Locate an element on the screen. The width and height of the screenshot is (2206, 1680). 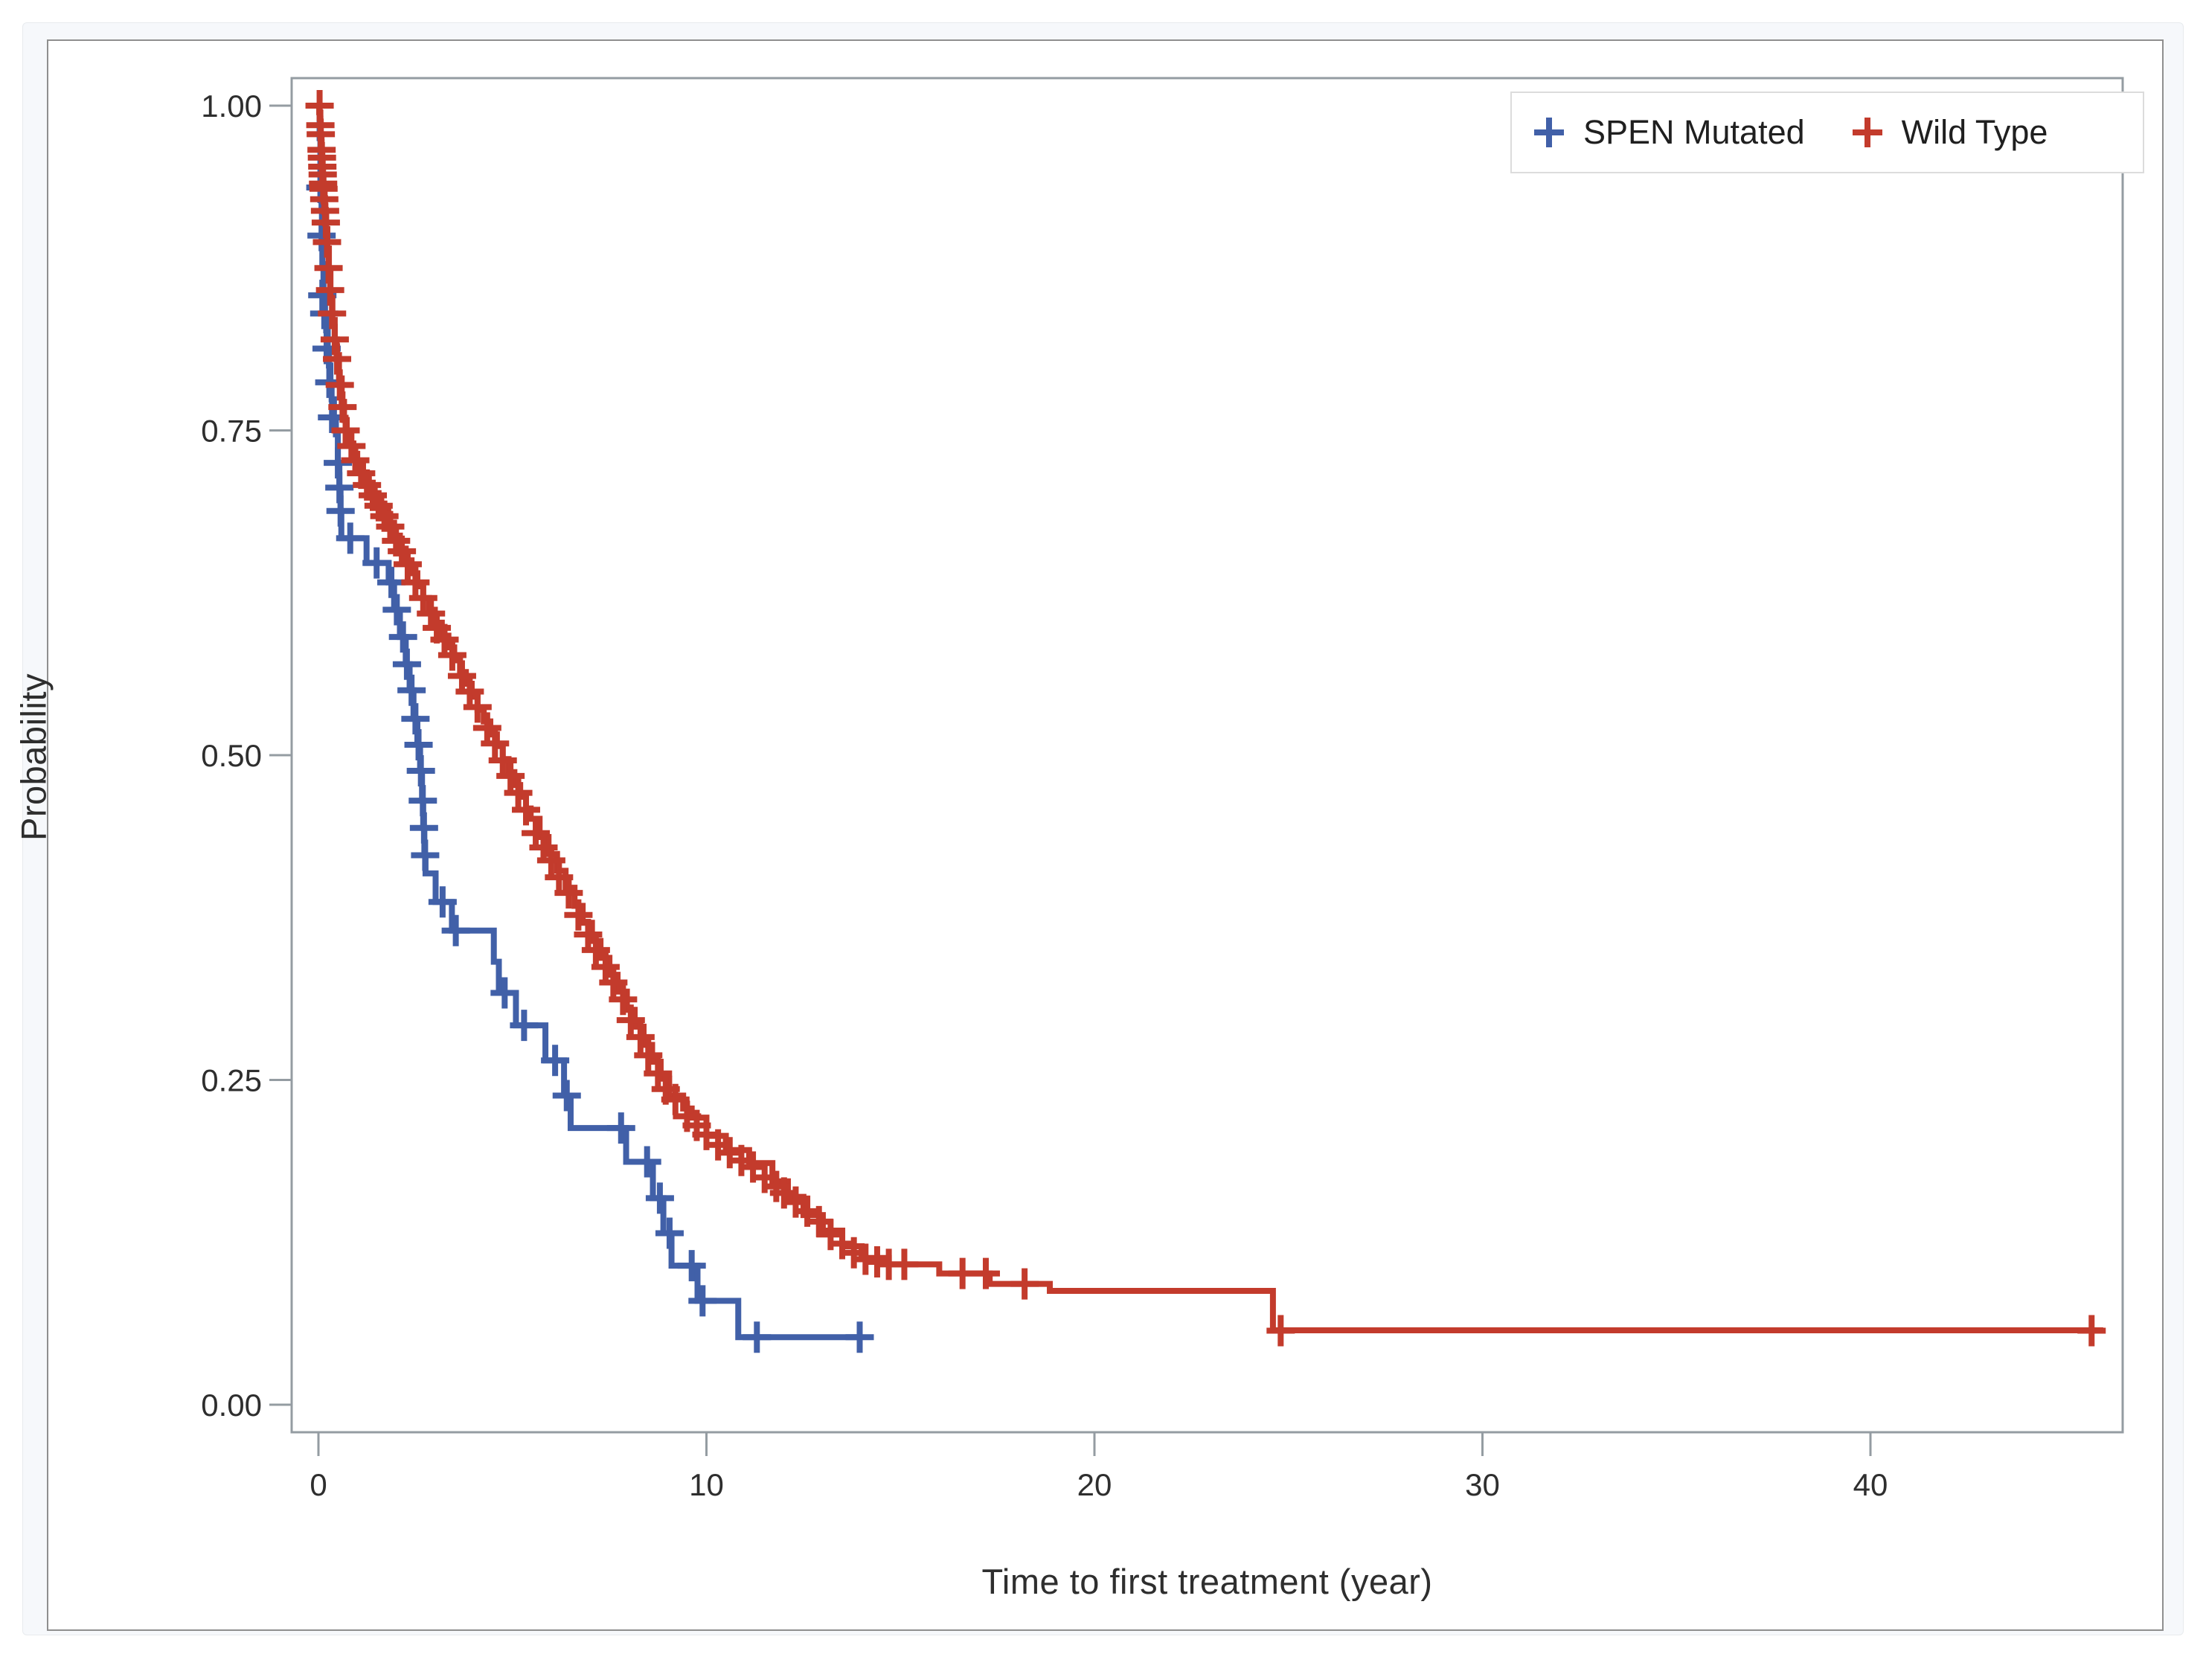
legend-item-spen-mutated: SPEN Mutated is located at coordinates (1668, 133).